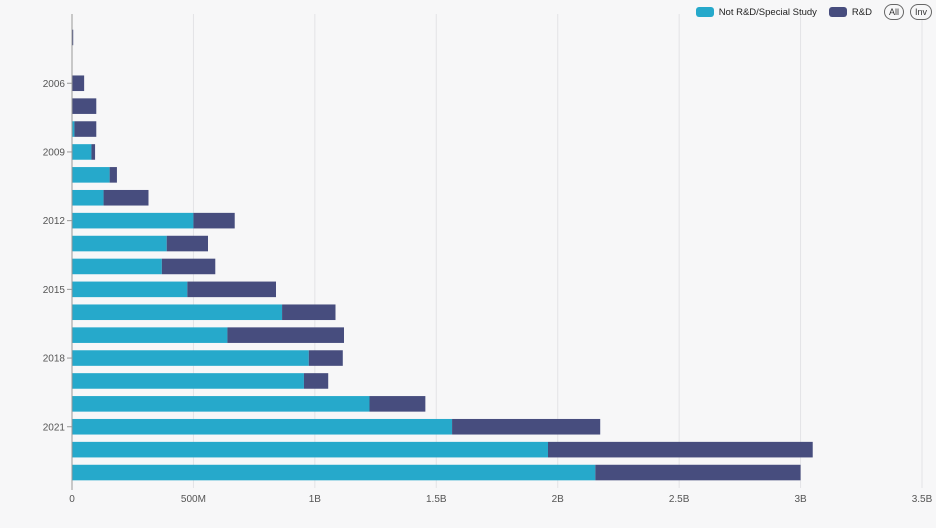 The image size is (936, 528). Describe the element at coordinates (679, 499) in the screenshot. I see `x-tick-label: 2.5B` at that location.